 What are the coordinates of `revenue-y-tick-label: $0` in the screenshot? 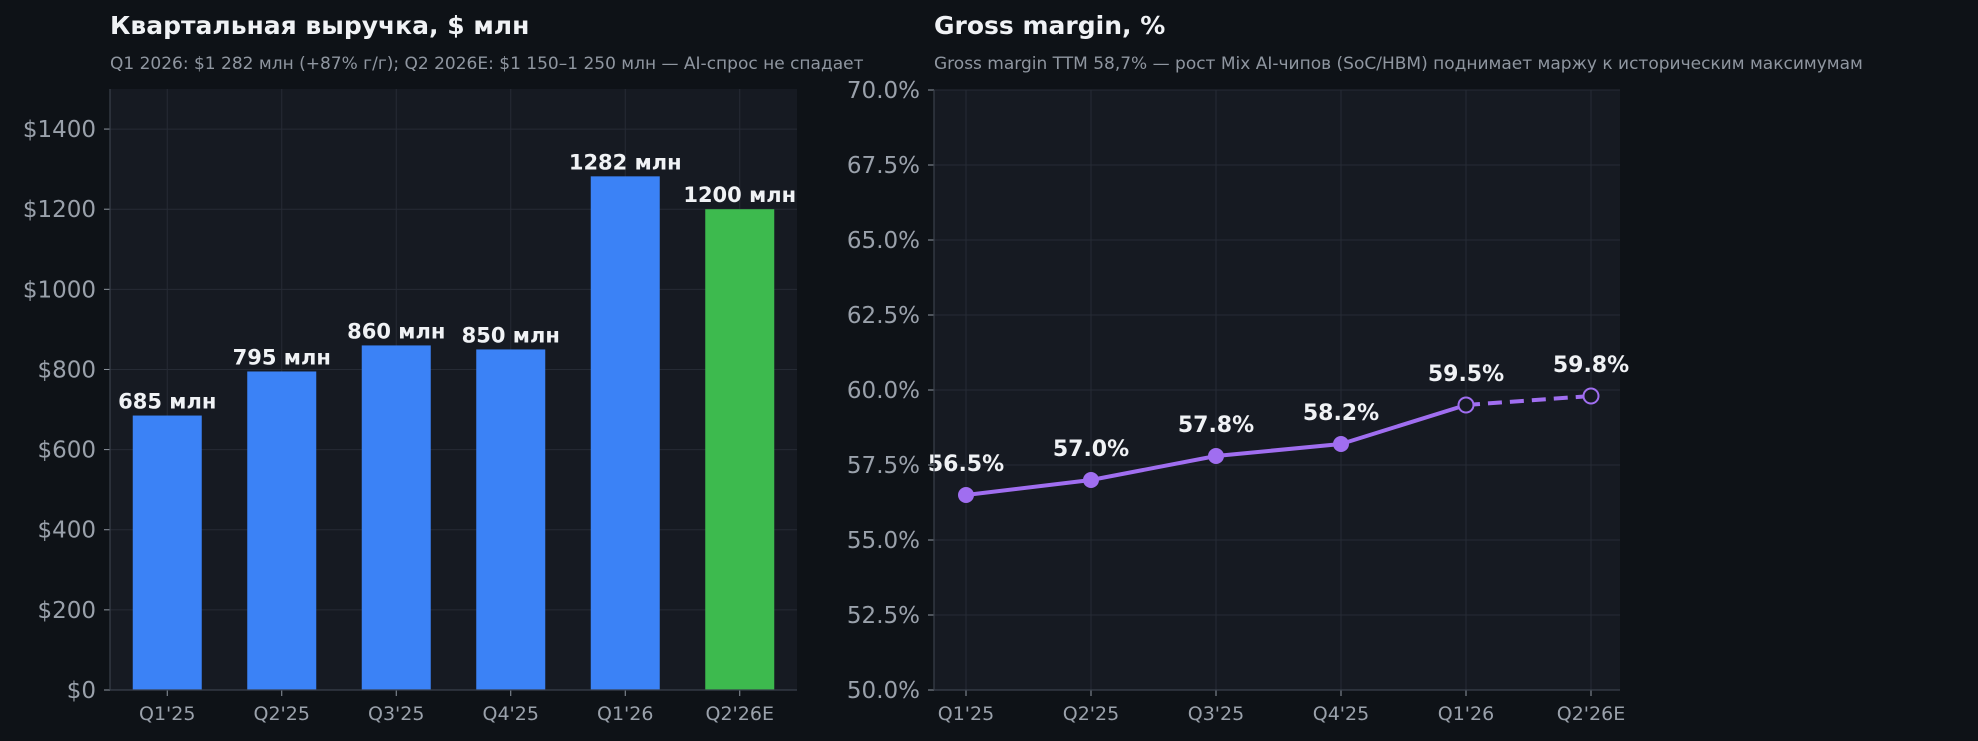 It's located at (81, 691).